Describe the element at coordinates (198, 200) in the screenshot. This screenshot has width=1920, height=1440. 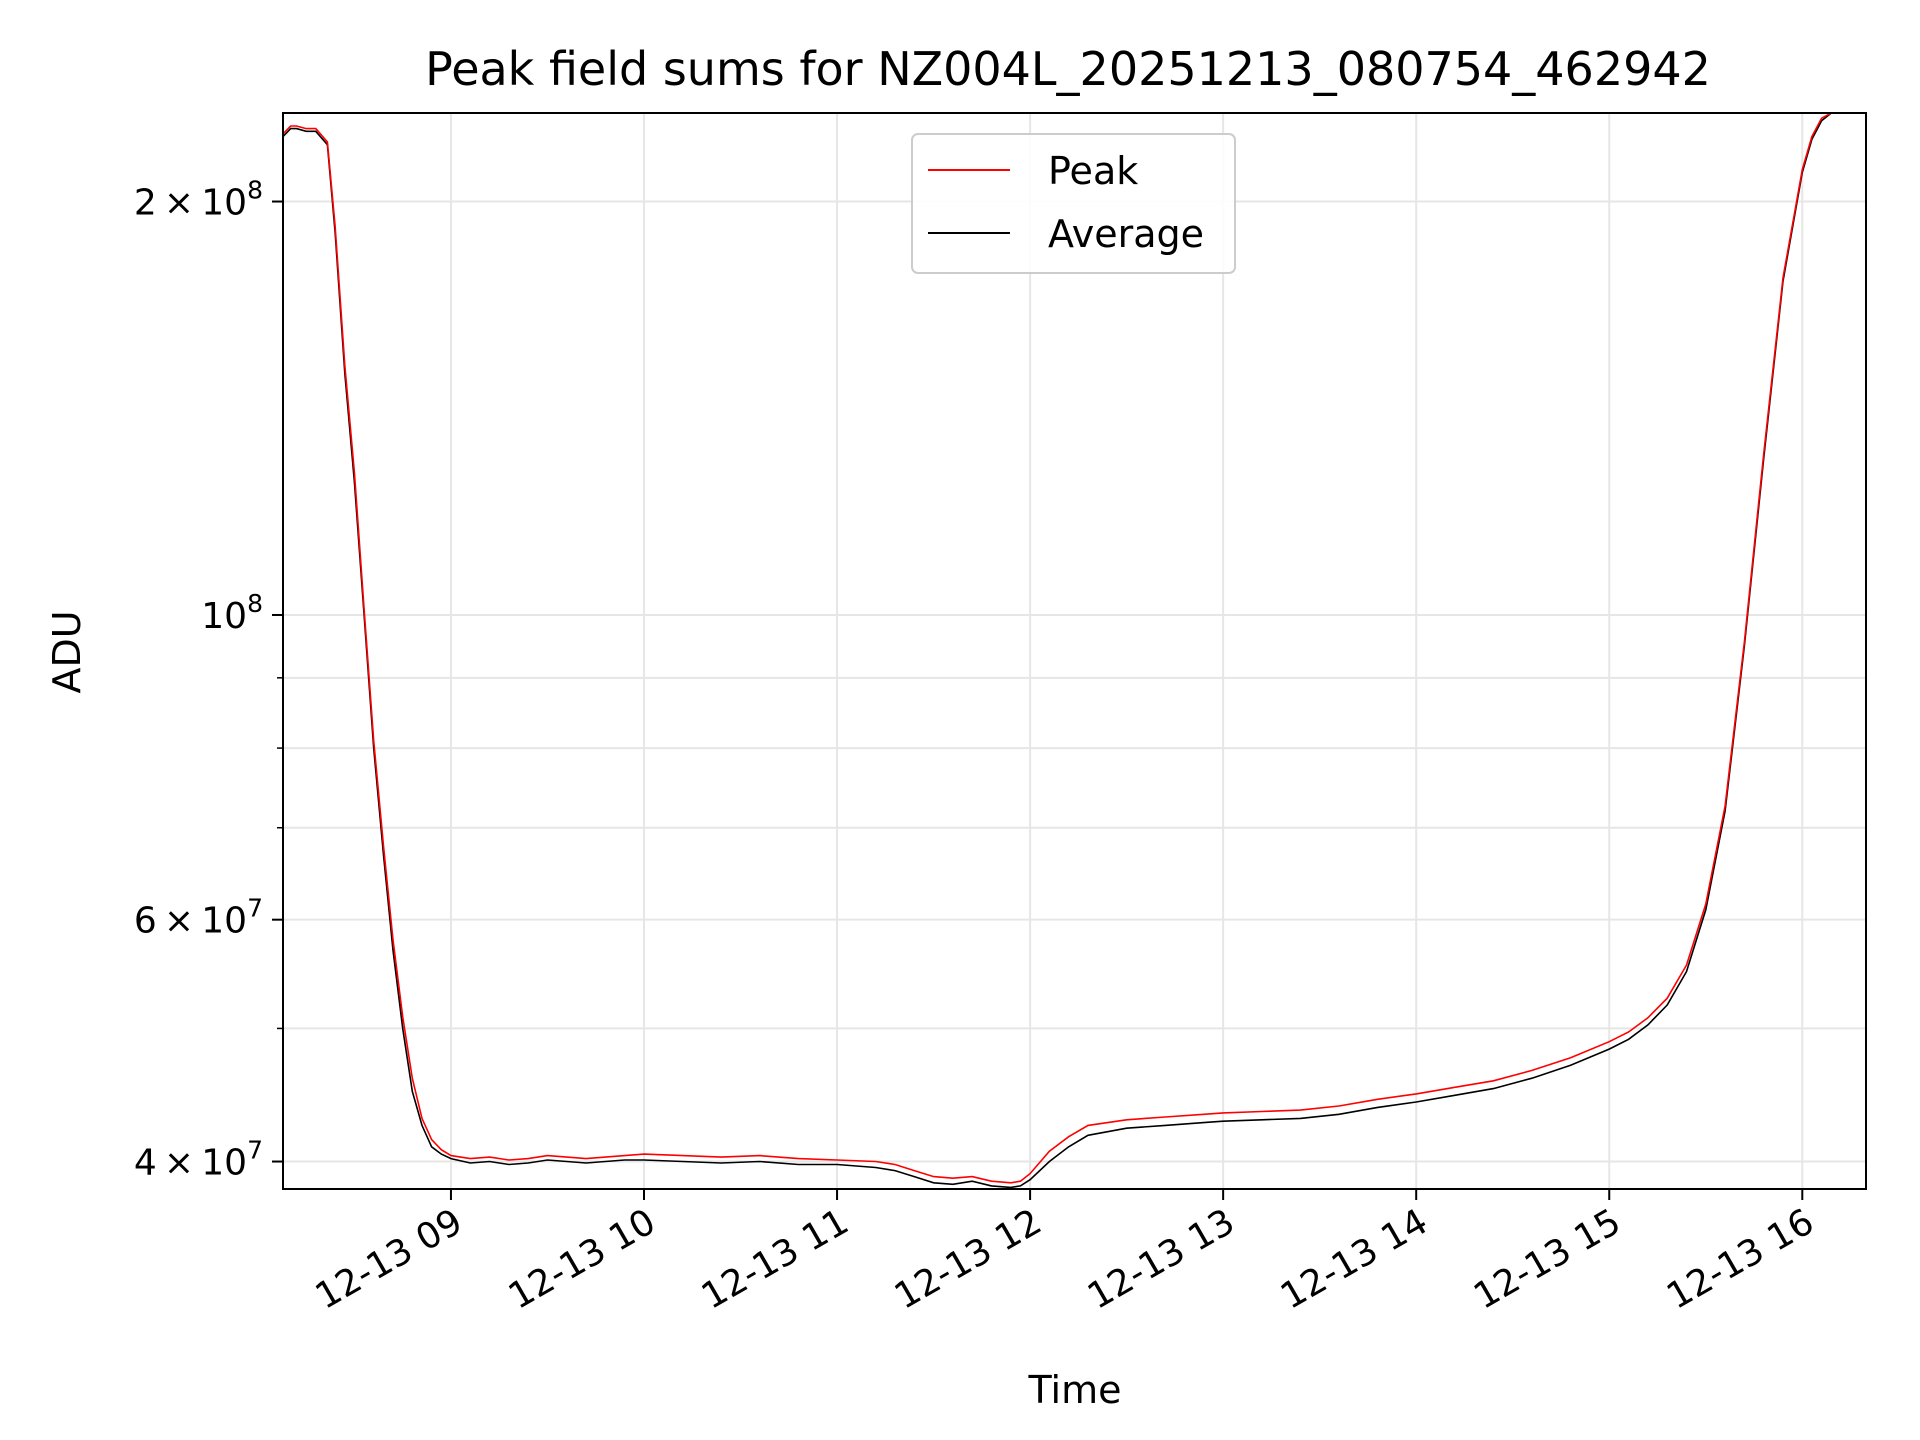
I see `y-tick-label: 2 × 10⁸` at that location.